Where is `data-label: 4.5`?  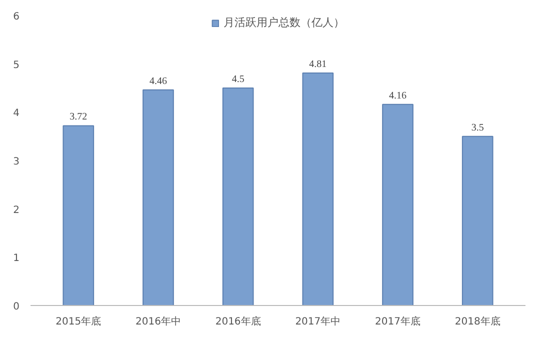 data-label: 4.5 is located at coordinates (238, 79).